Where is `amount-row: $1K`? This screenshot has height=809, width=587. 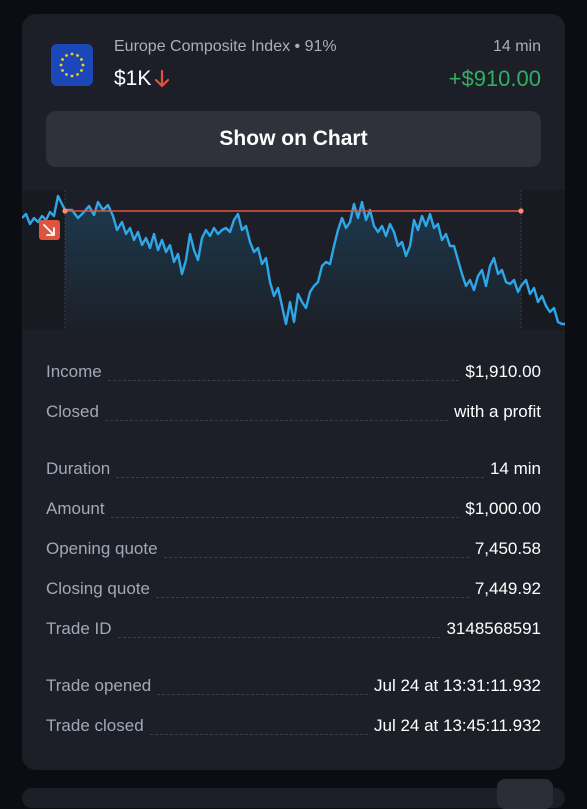
amount-row: $1K is located at coordinates (142, 79).